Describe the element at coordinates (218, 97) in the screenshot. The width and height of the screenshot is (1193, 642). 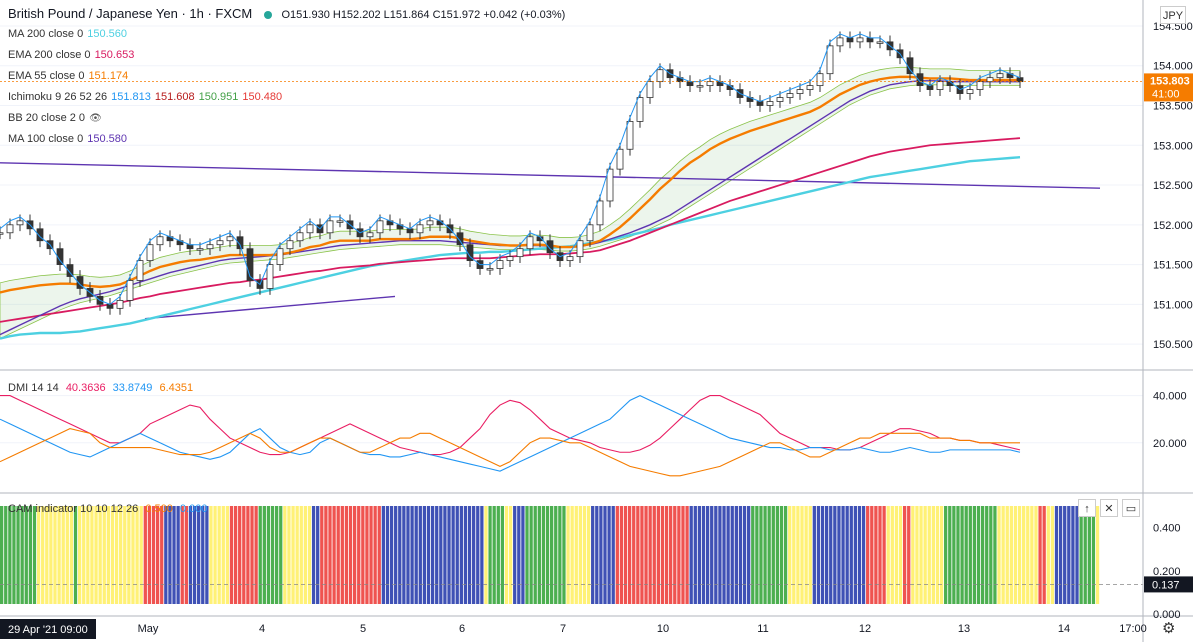
I see `legend-value: 150.951` at that location.